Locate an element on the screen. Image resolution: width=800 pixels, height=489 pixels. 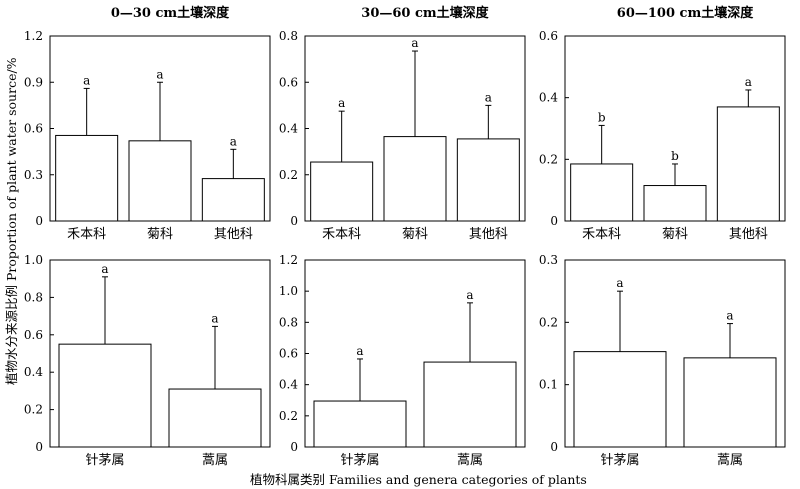
chart-panel-2: 0 0.2 0.4 0.6 0.8 a 禾本科 a 菊科 a 其他科 is located at coordinates (402, 135).